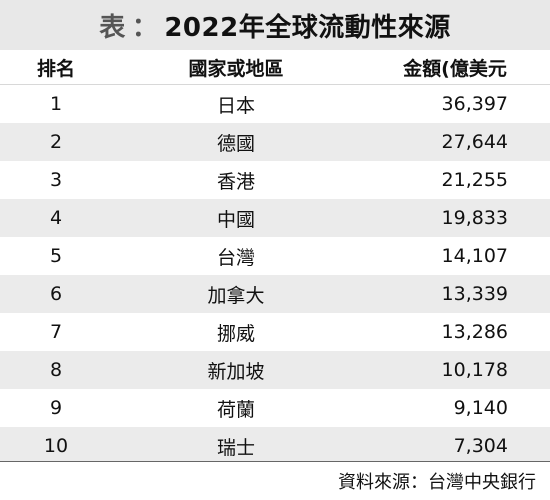  Describe the element at coordinates (112, 27) in the screenshot. I see `title-prefix: 表` at that location.